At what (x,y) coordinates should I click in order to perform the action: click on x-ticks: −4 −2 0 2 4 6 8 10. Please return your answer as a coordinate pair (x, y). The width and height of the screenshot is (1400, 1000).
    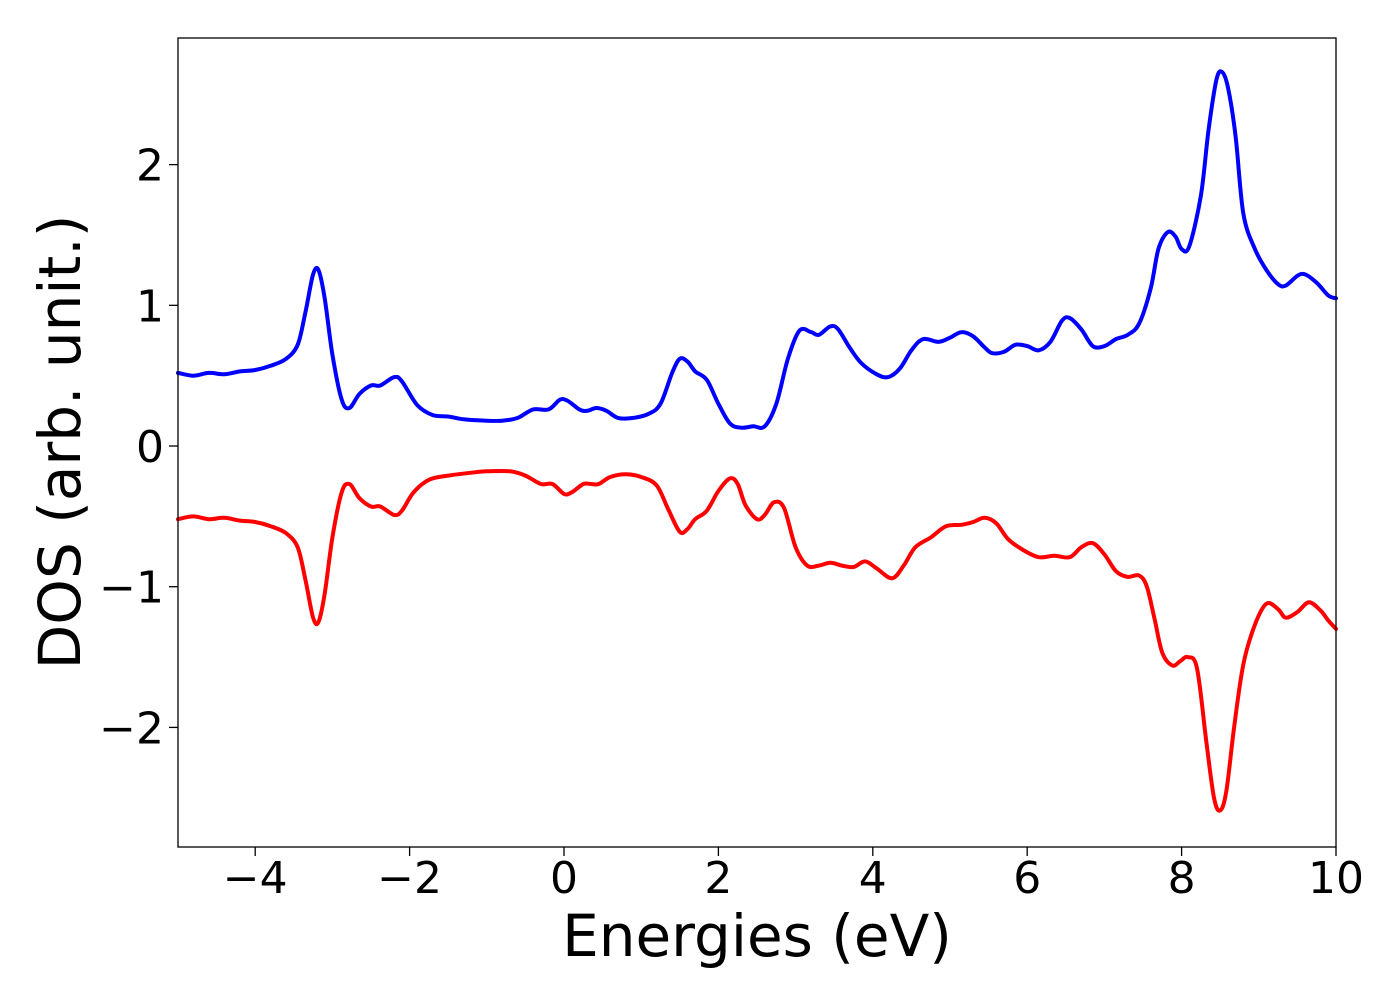
    Looking at the image, I should click on (793, 875).